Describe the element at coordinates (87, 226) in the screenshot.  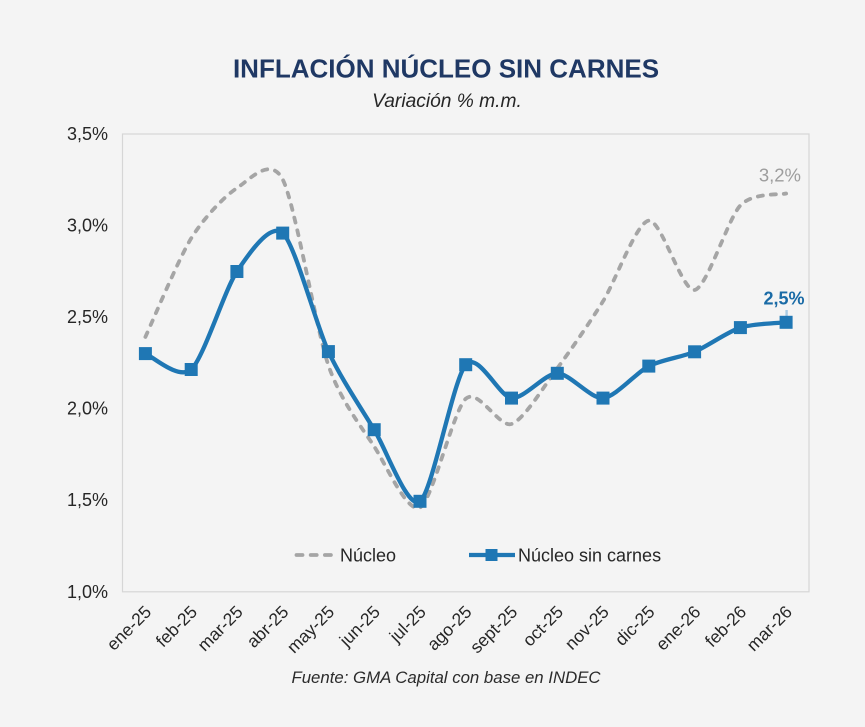
I see `svg-text: 3,0%` at that location.